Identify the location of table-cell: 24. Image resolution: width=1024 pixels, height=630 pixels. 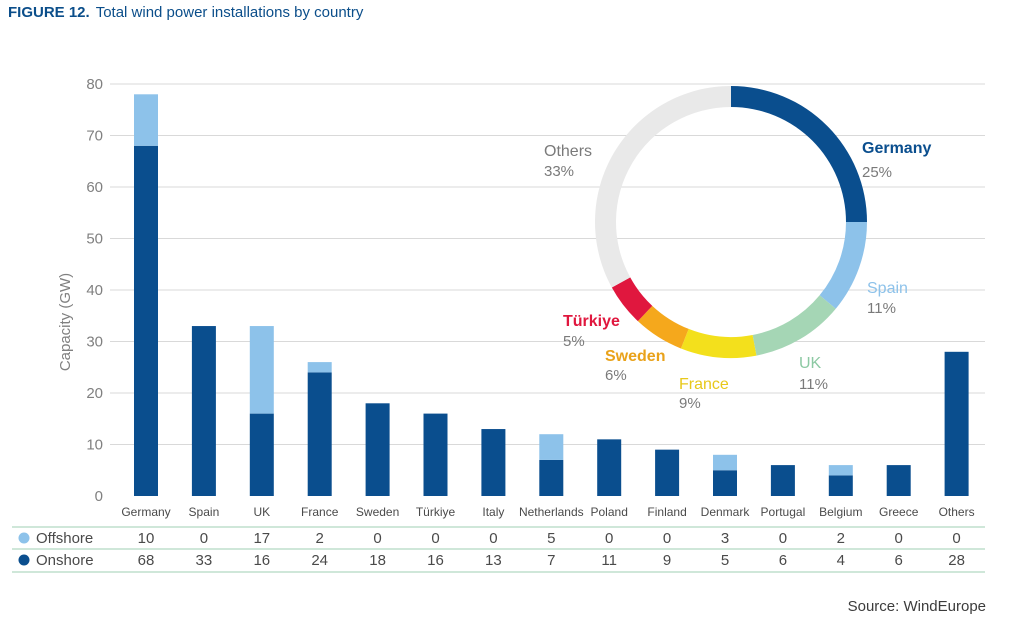
(319, 560).